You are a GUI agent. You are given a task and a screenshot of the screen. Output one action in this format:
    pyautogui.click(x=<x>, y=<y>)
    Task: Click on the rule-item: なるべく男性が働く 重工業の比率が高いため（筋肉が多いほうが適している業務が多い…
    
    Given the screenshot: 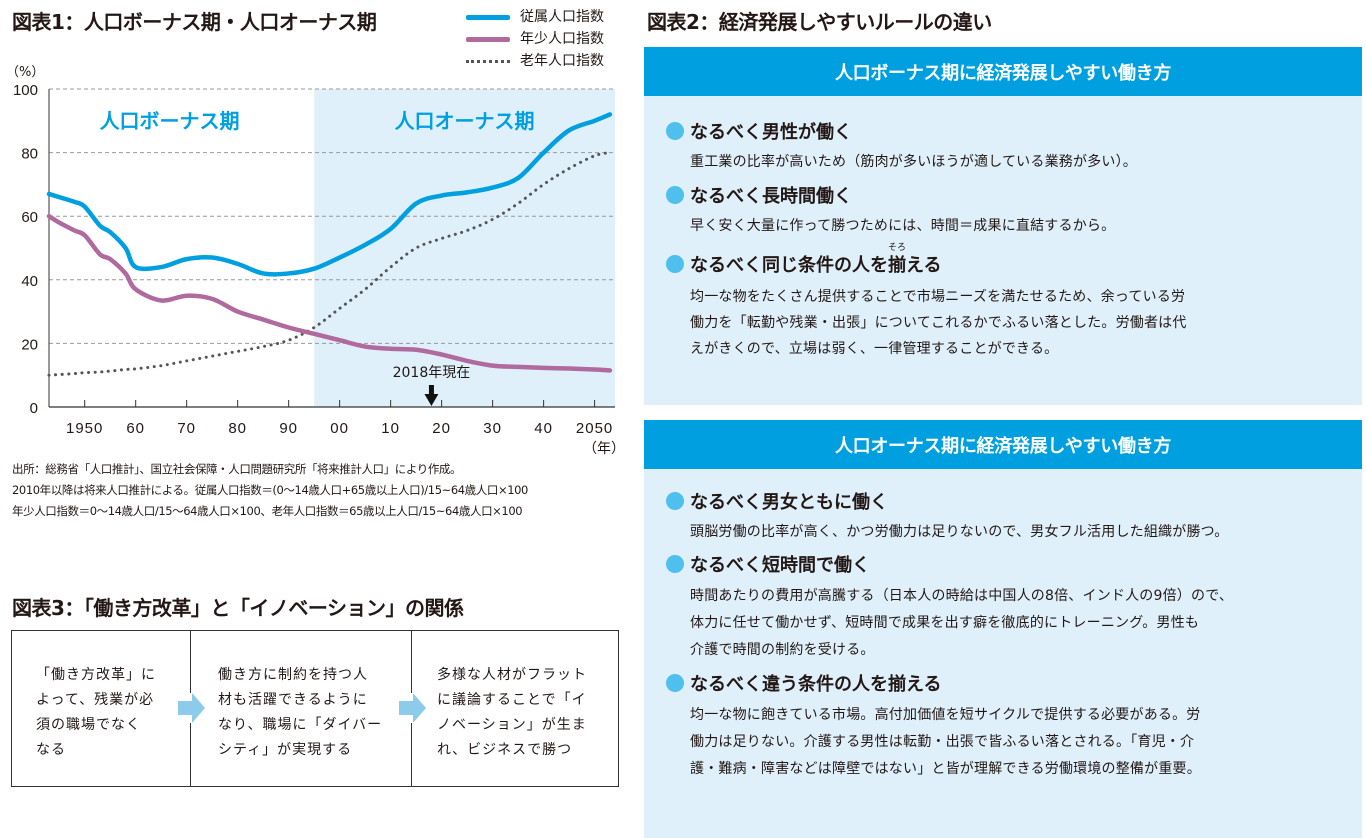 What is the action you would take?
    pyautogui.click(x=1014, y=146)
    